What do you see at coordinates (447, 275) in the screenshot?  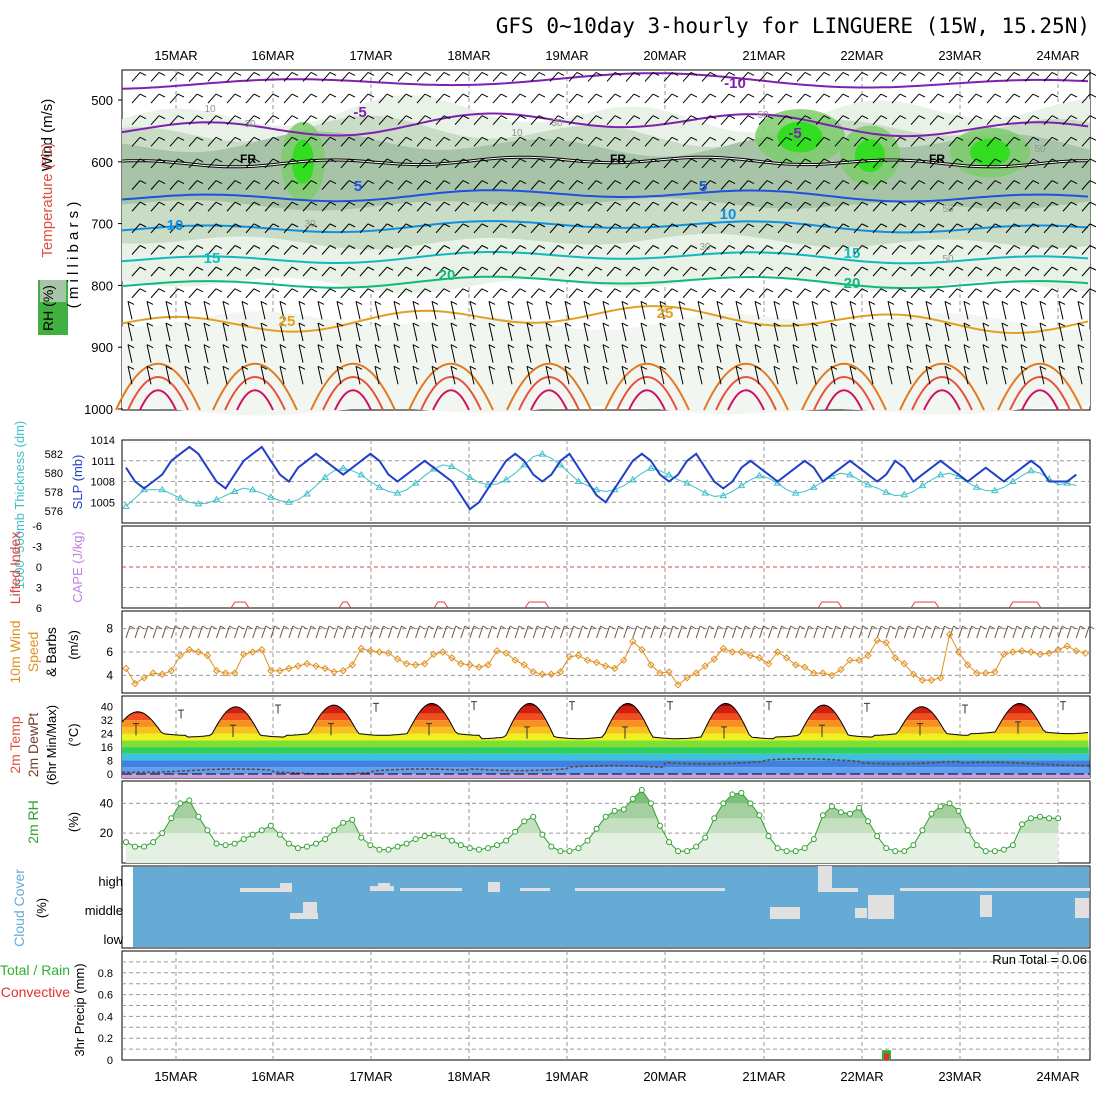 I see `isotherm-label: 20` at bounding box center [447, 275].